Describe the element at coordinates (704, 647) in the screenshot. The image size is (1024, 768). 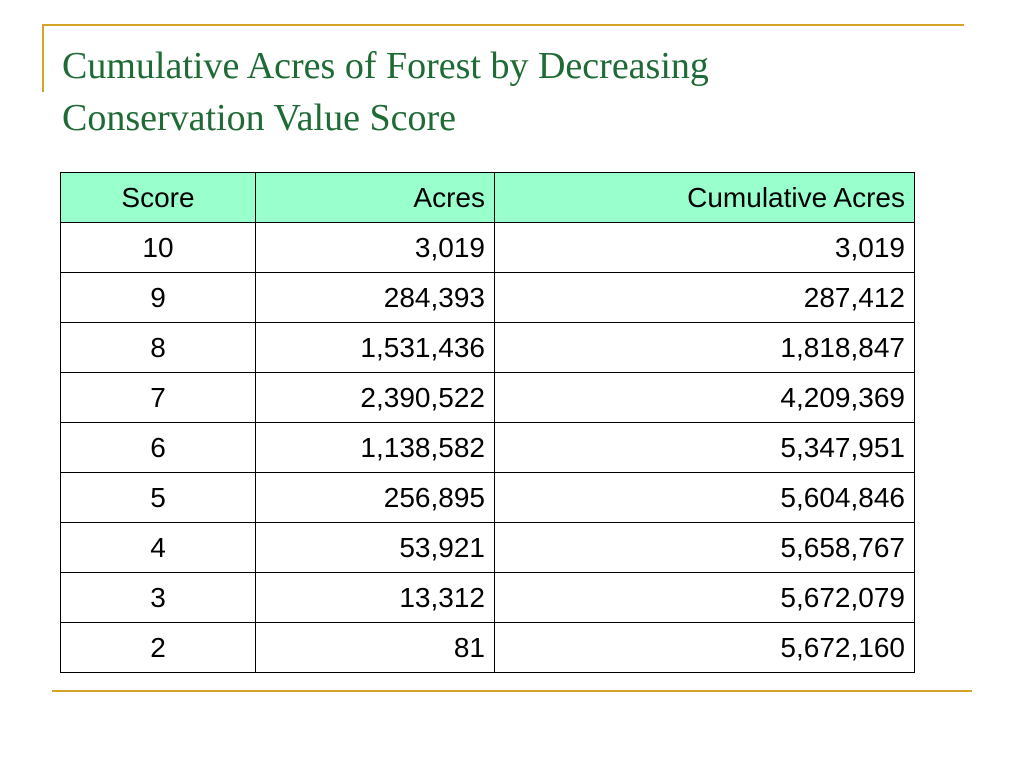
I see `cell-cumulative-acres: 5,672,160` at that location.